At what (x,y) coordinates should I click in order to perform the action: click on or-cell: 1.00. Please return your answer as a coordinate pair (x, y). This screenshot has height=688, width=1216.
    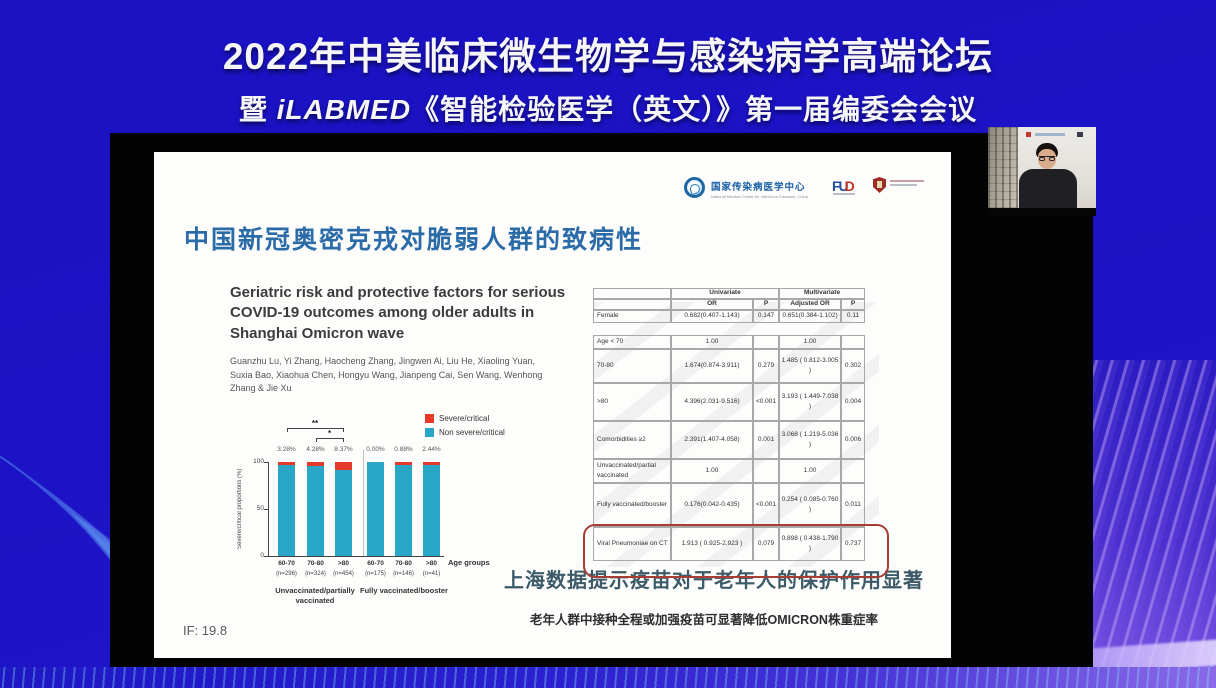
    Looking at the image, I should click on (712, 471).